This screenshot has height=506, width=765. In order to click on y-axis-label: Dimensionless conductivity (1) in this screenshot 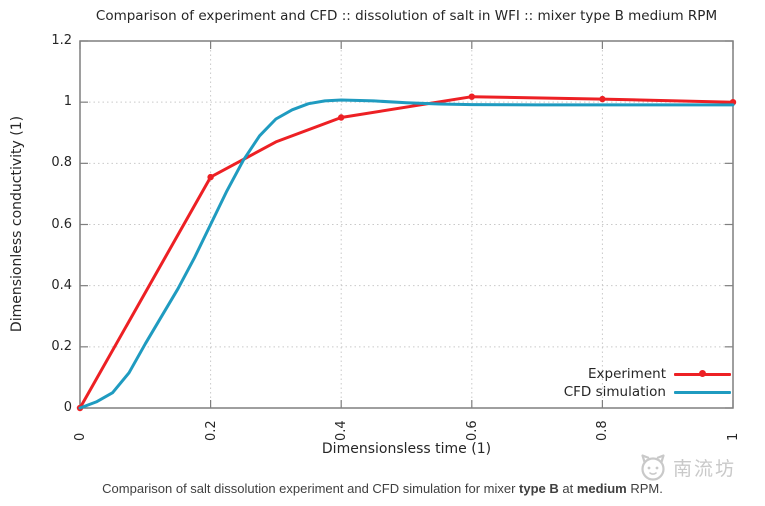, I will do `click(17, 224)`.